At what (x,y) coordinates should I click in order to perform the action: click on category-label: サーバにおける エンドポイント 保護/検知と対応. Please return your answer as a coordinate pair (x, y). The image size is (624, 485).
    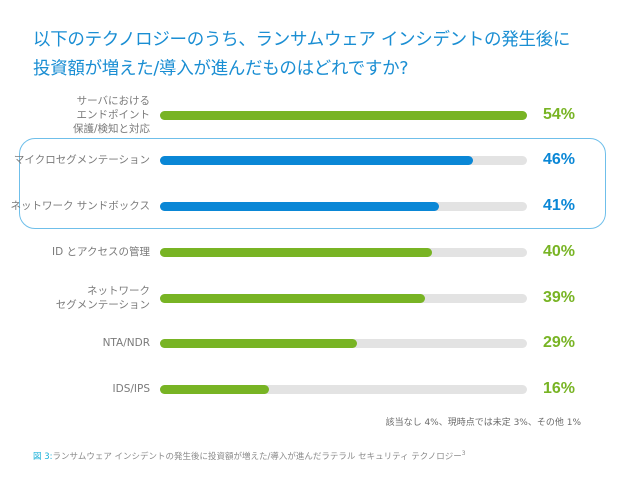
    Looking at the image, I should click on (111, 115).